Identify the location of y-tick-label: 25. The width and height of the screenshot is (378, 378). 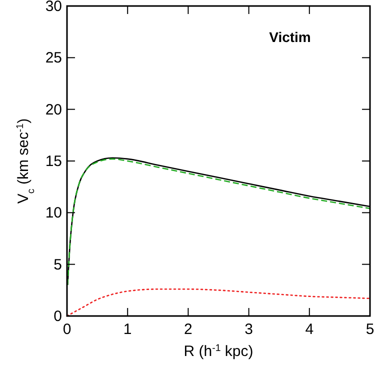
(53, 58).